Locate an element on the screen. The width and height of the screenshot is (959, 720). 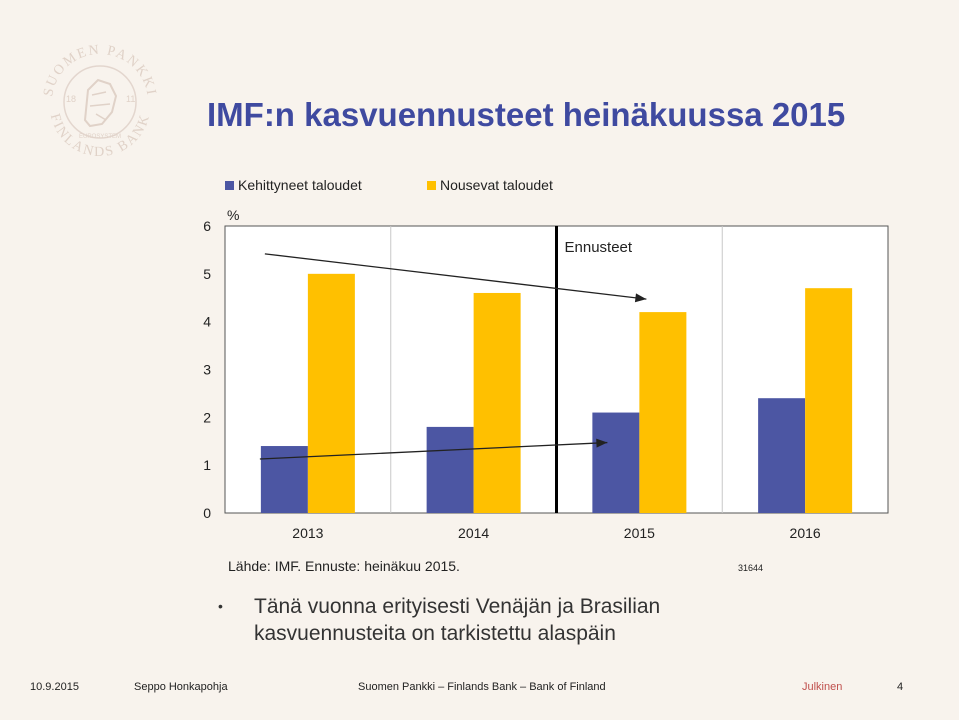
legend-label-advanced: Kehittyneet taloudet is located at coordinates (300, 185).